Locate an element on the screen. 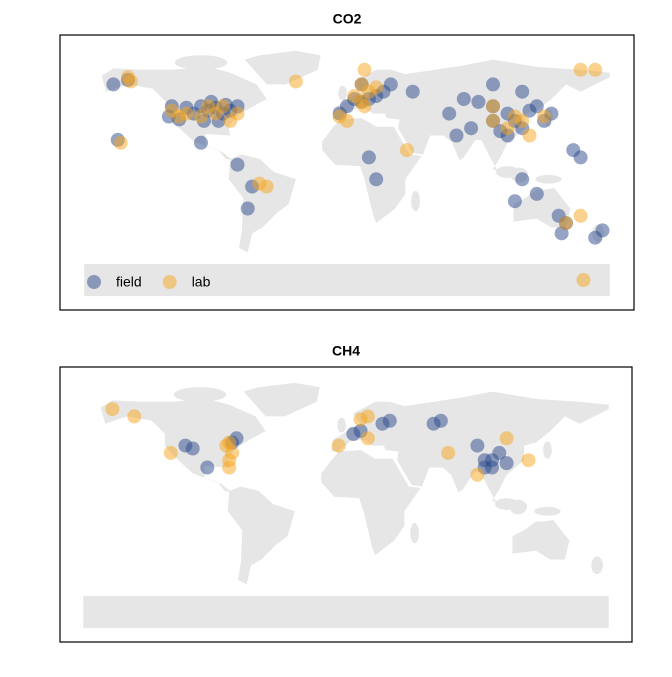 Image resolution: width=672 pixels, height=677 pixels. legend-label: lab is located at coordinates (201, 282).